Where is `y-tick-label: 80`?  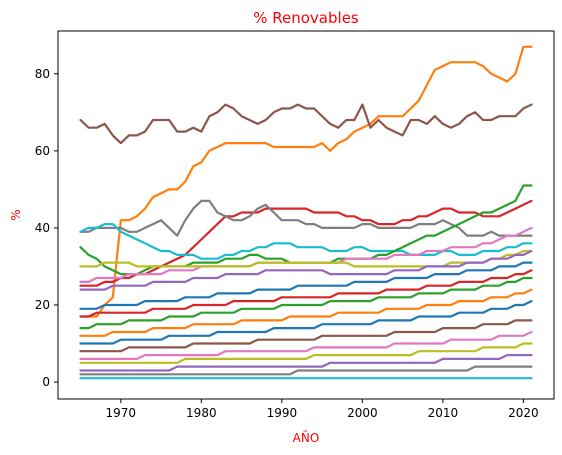
y-tick-label: 80 is located at coordinates (42, 74).